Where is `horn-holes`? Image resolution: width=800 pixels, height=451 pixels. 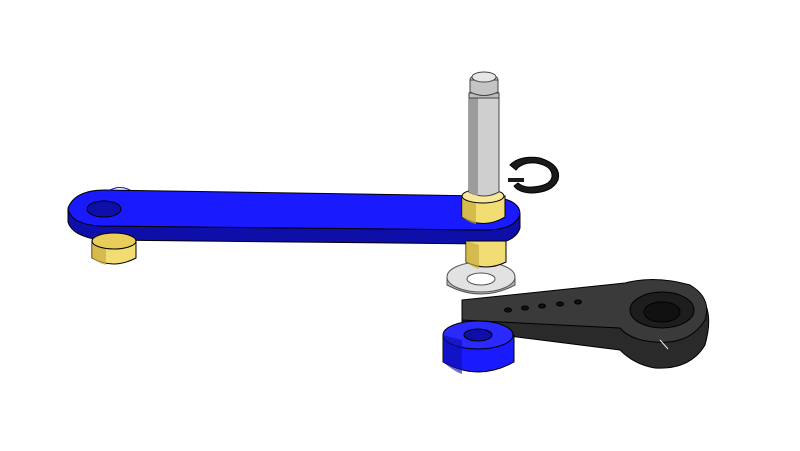
horn-holes is located at coordinates (543, 306).